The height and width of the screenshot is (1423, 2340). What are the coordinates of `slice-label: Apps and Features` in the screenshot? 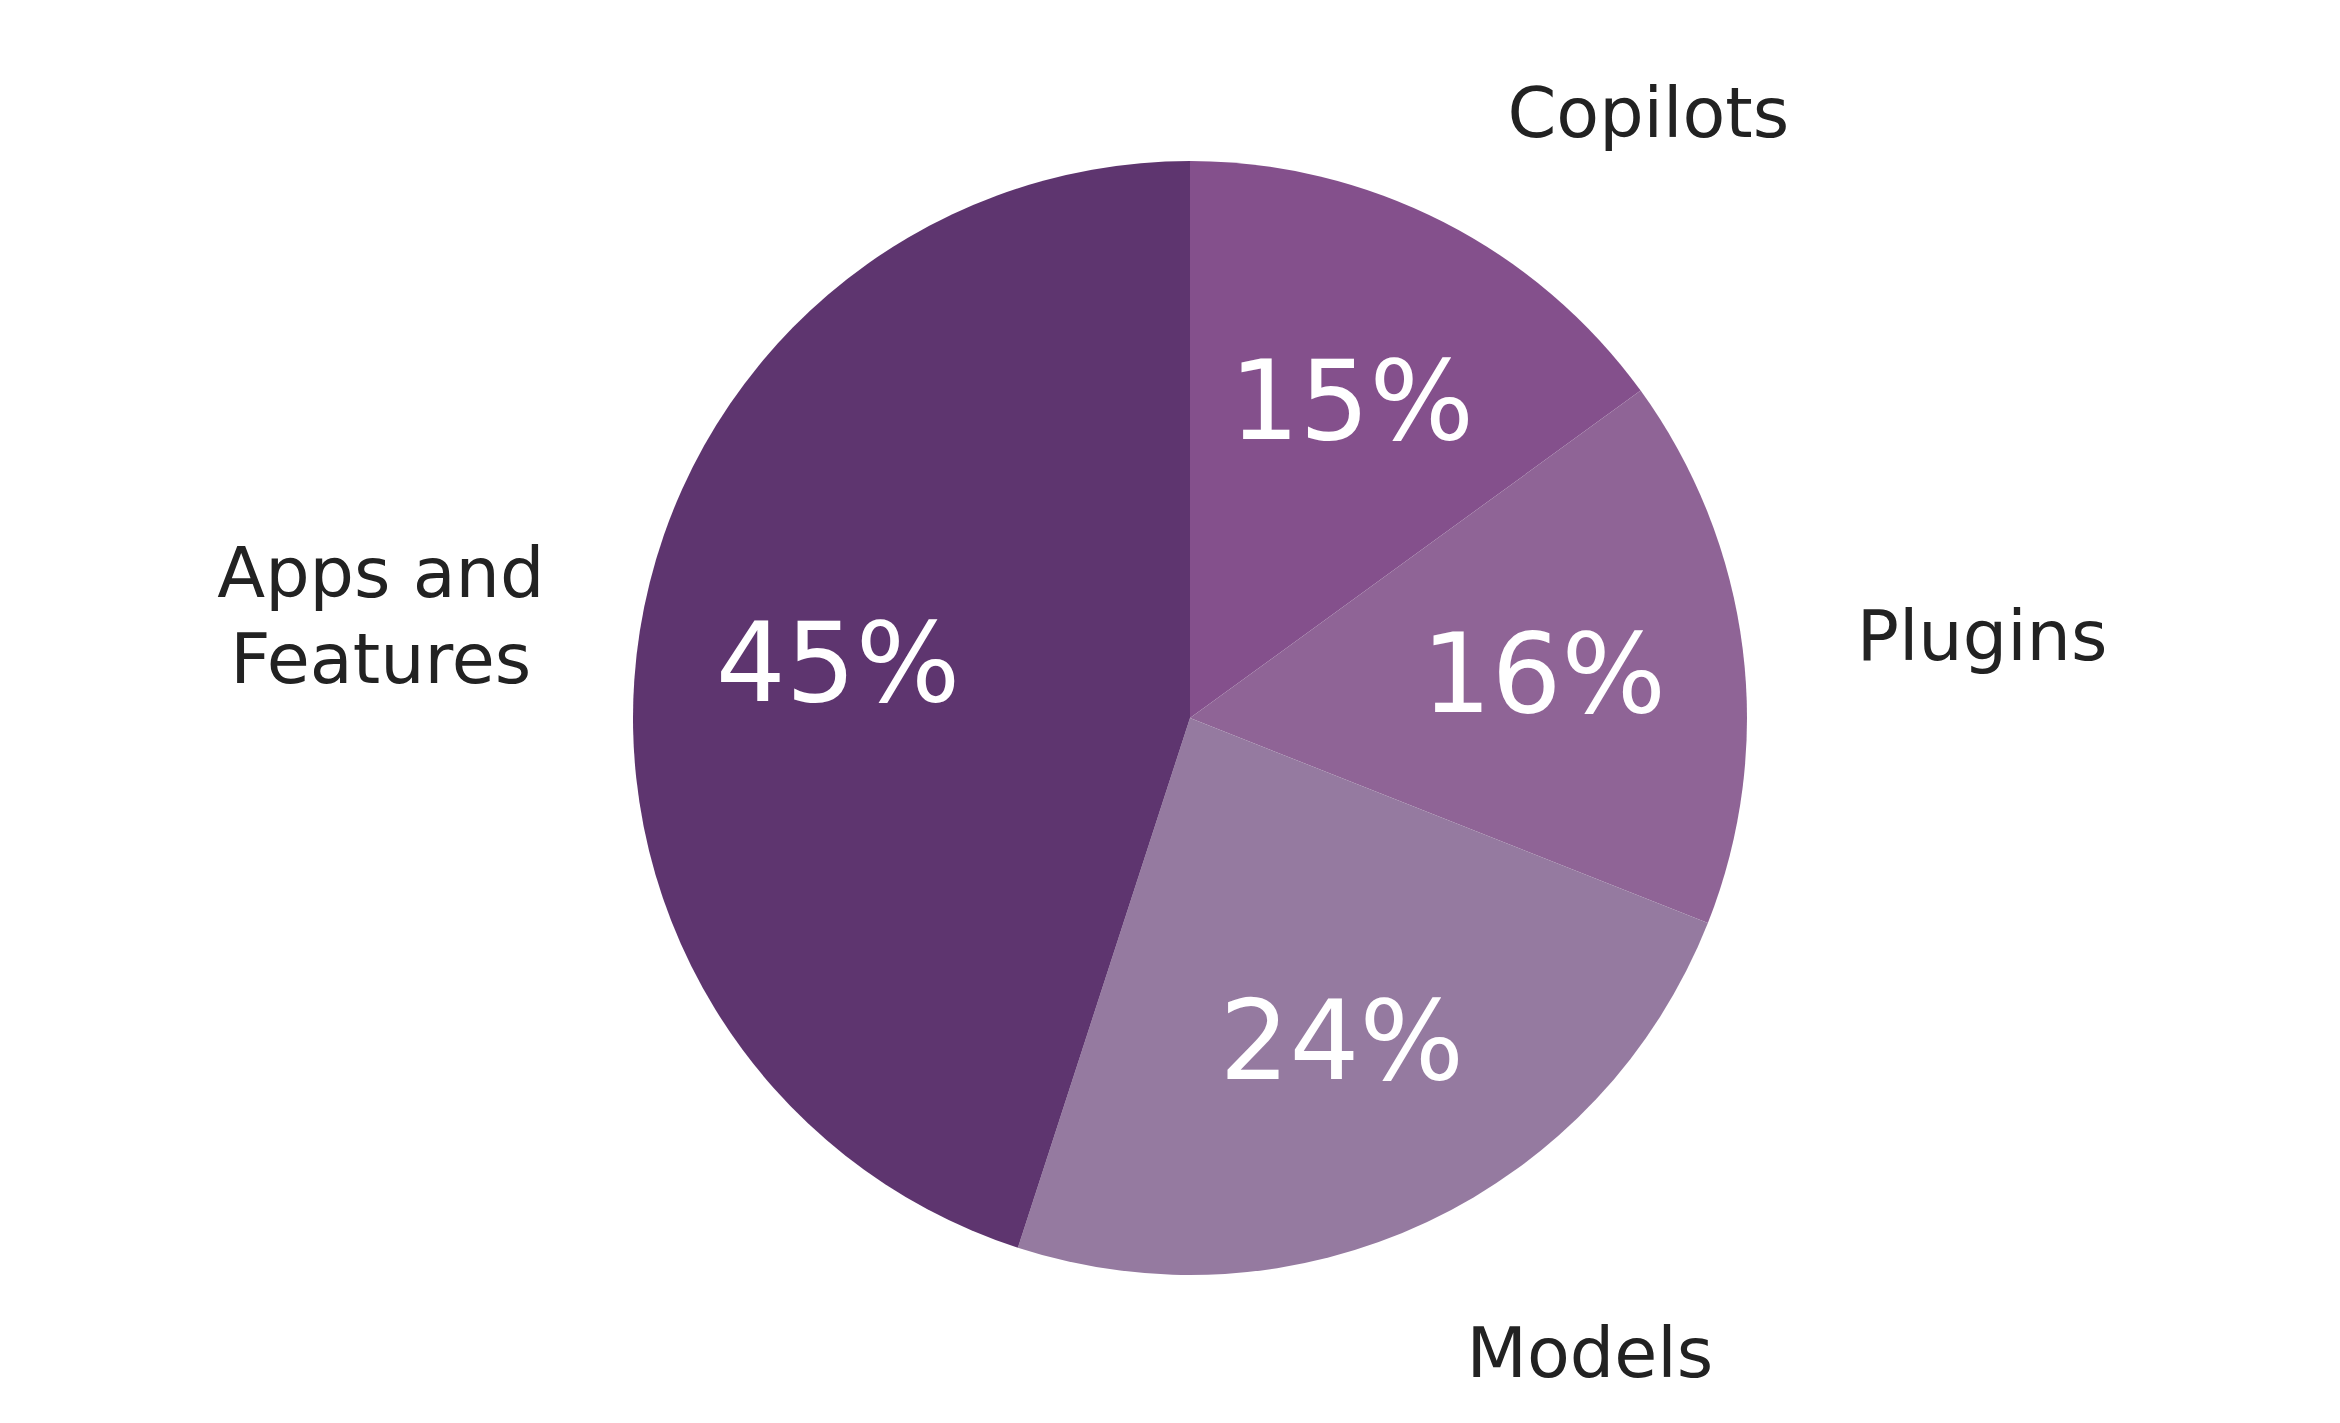 It's located at (381, 615).